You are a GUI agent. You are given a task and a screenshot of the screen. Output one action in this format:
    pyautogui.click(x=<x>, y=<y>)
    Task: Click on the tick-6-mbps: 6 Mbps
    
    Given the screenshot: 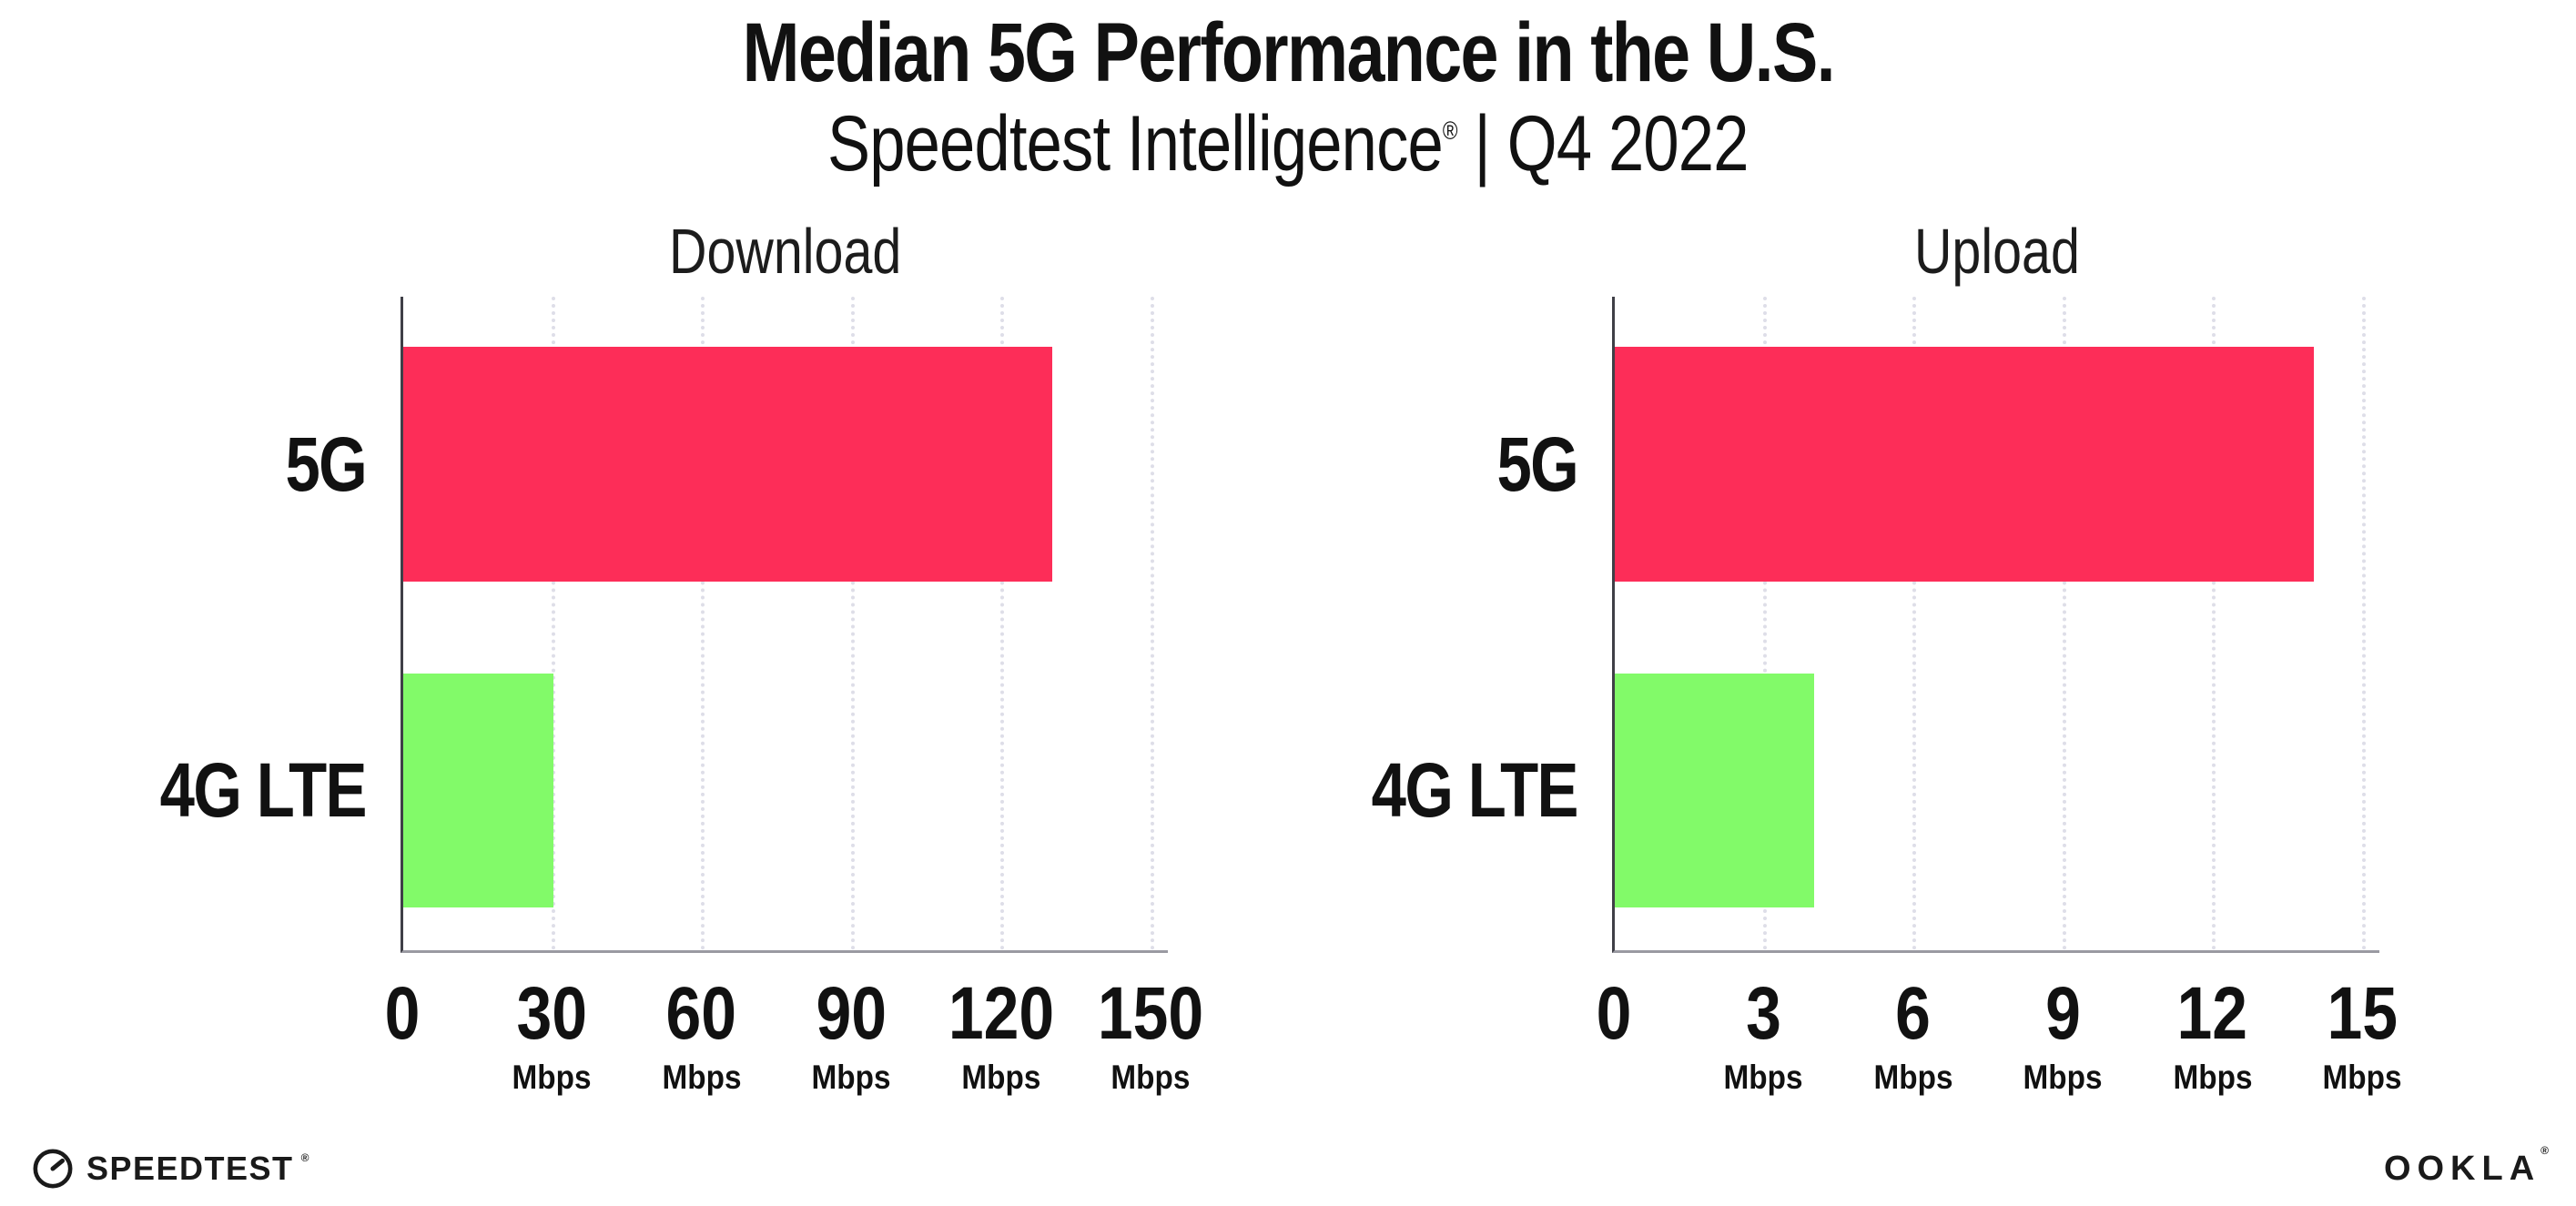 What is the action you would take?
    pyautogui.click(x=1913, y=1023)
    